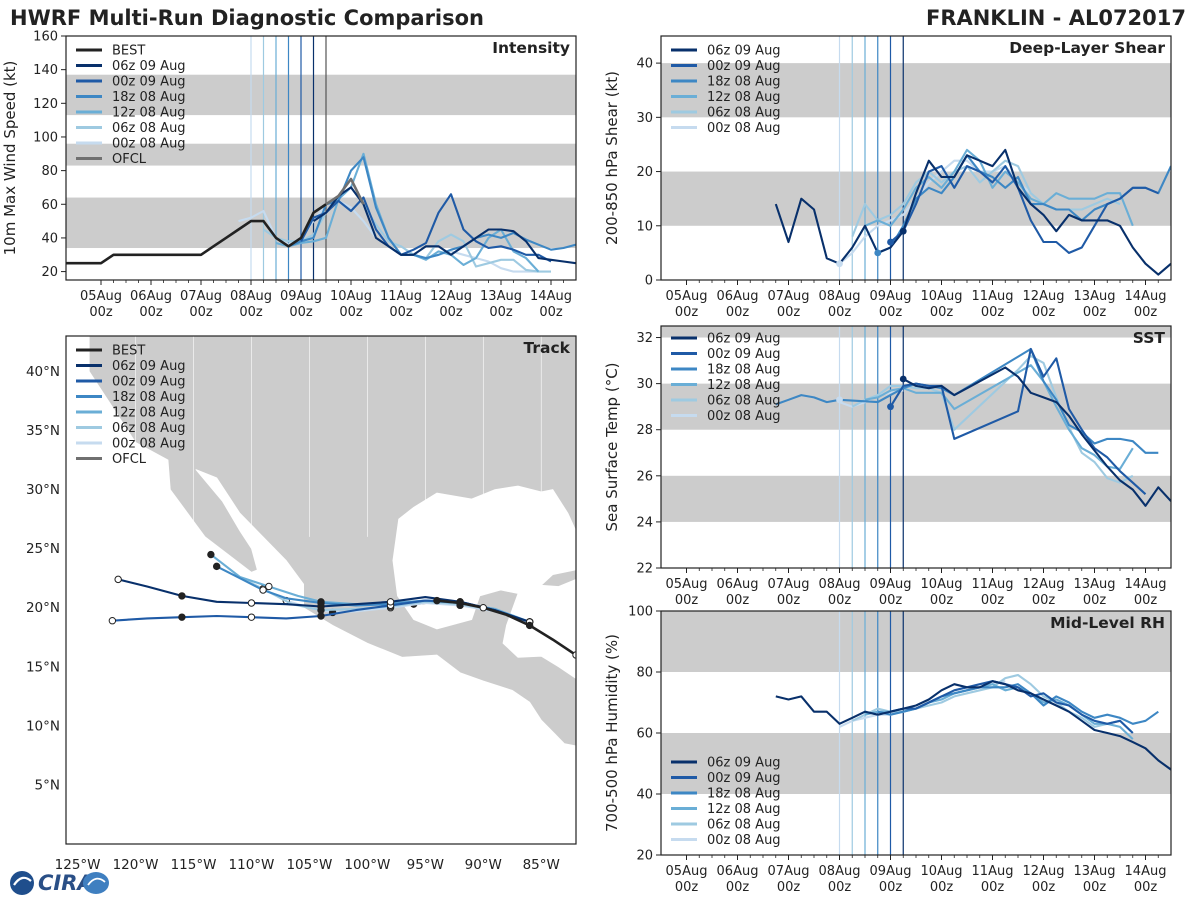 Image resolution: width=1200 pixels, height=900 pixels. I want to click on shear-xtick-label: 08Aug, so click(840, 296).